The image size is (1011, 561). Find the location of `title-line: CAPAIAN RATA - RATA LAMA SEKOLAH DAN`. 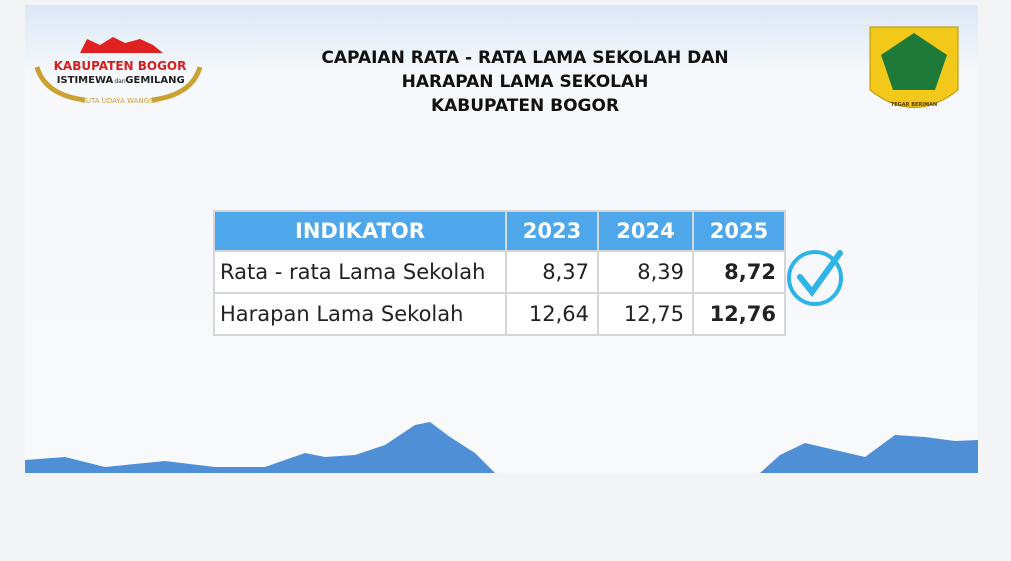

title-line: CAPAIAN RATA - RATA LAMA SEKOLAH DAN is located at coordinates (525, 58).